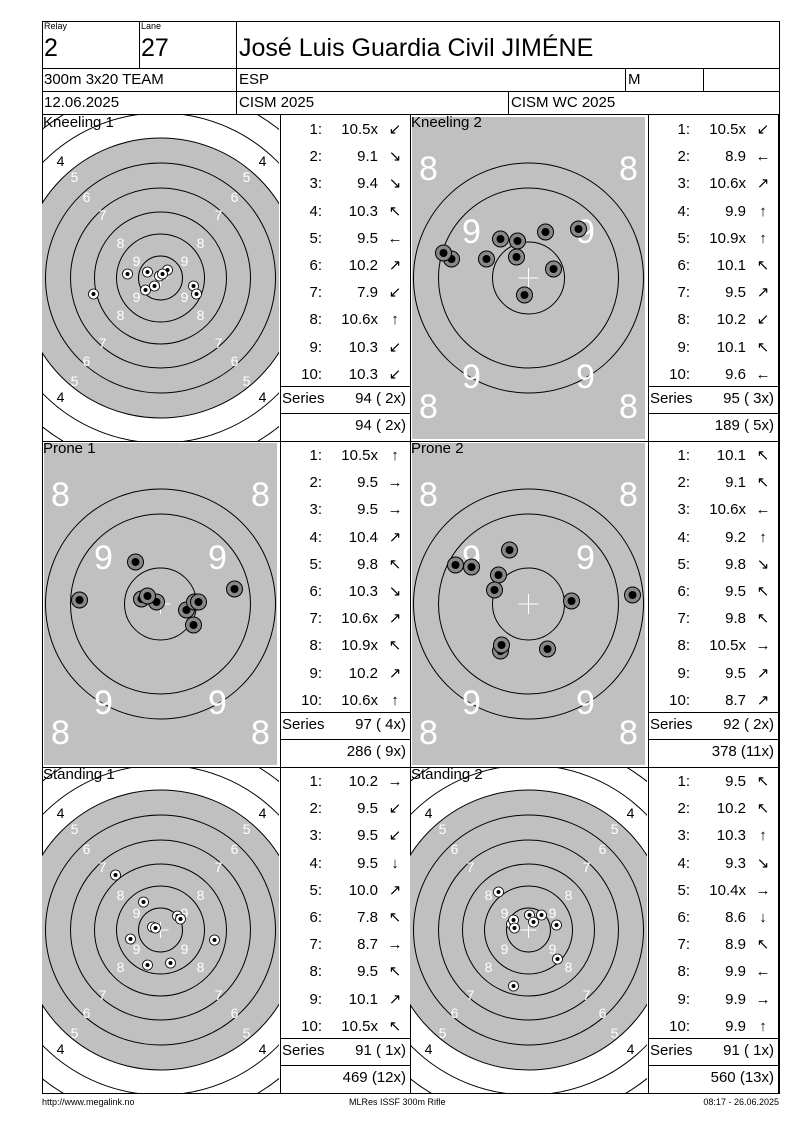 The width and height of the screenshot is (800, 1130). Describe the element at coordinates (397, 1102) in the screenshot. I see `footer-software: MLRes ISSF 300m Rifle` at that location.